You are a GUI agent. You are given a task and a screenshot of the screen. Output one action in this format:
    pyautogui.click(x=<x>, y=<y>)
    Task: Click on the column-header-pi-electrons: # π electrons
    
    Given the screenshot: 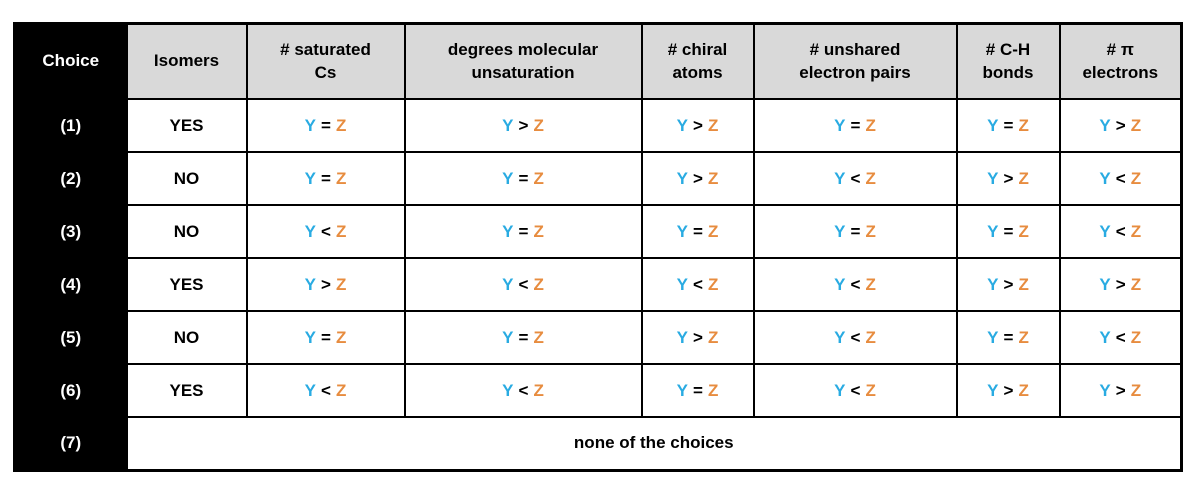 What is the action you would take?
    pyautogui.click(x=1120, y=61)
    